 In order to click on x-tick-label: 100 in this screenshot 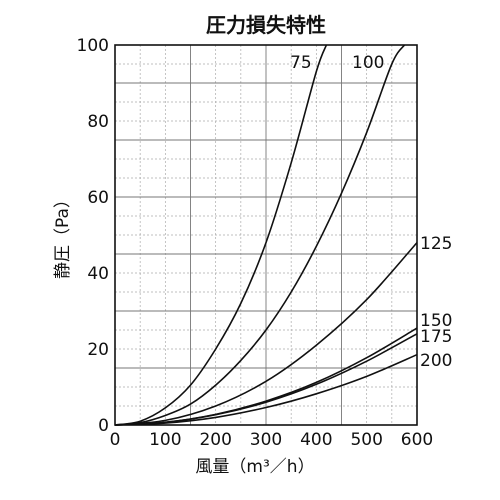, I will do `click(165, 440)`.